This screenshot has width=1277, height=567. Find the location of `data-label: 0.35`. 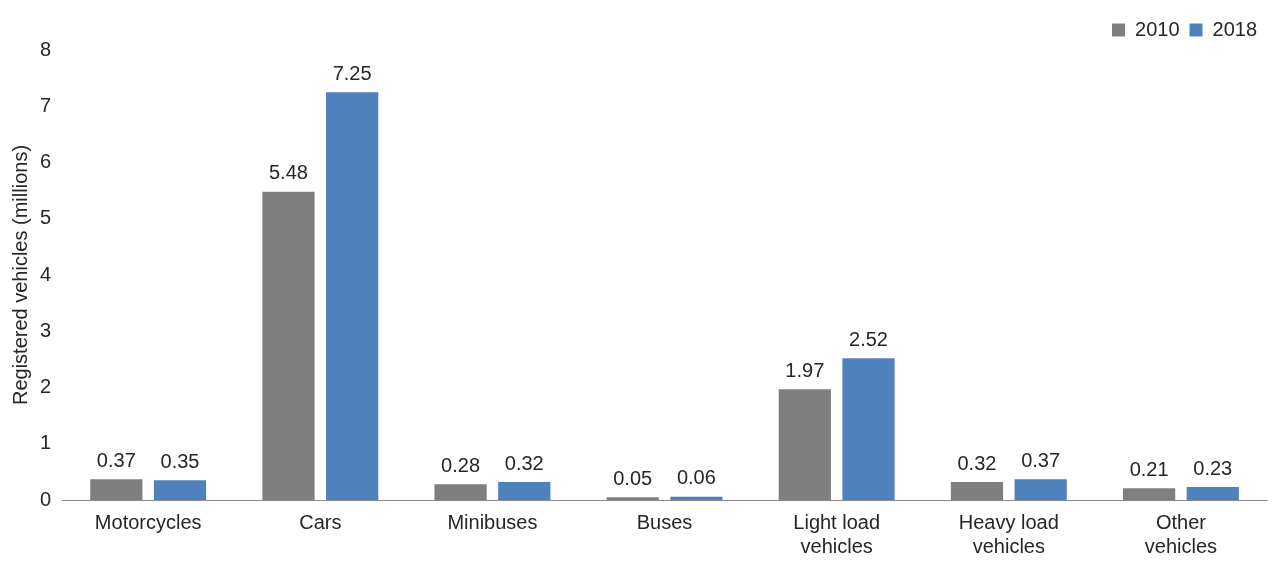

data-label: 0.35 is located at coordinates (180, 460).